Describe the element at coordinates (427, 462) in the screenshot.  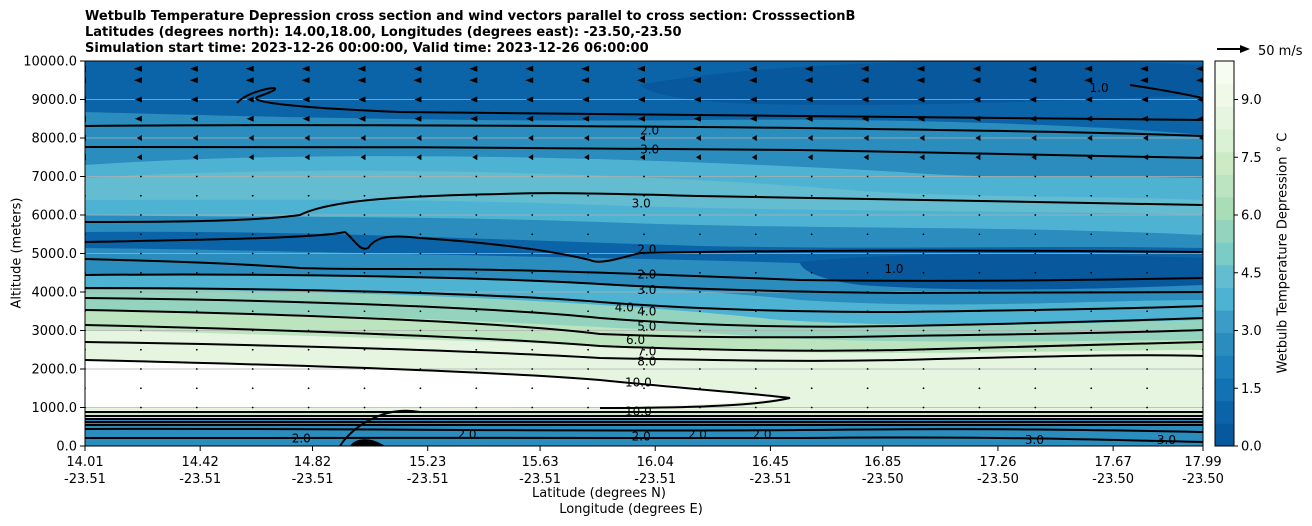
I see `x-tick-label-lat: 15.23` at that location.